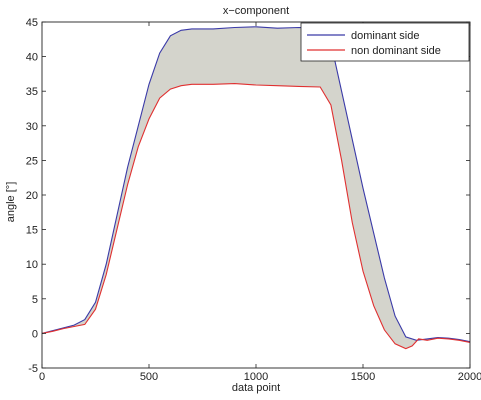 Image resolution: width=481 pixels, height=400 pixels. Describe the element at coordinates (32, 231) in the screenshot. I see `y-tick-label: 15` at that location.